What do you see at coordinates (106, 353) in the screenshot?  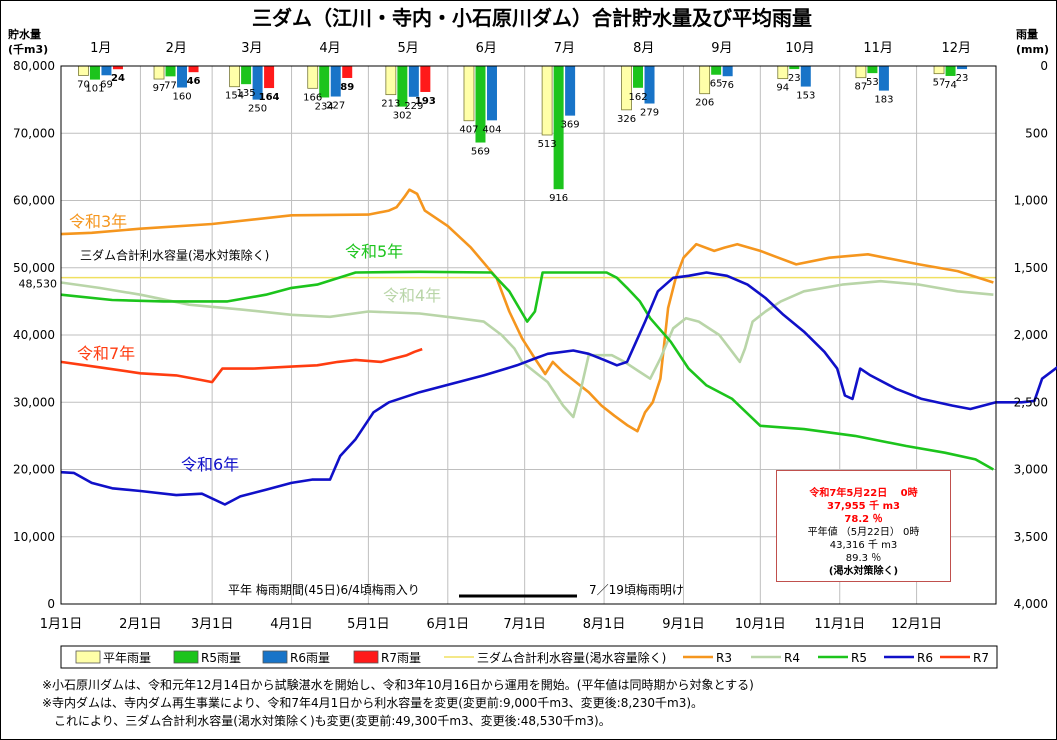 I see `series-label-r7: 令和7年` at bounding box center [106, 353].